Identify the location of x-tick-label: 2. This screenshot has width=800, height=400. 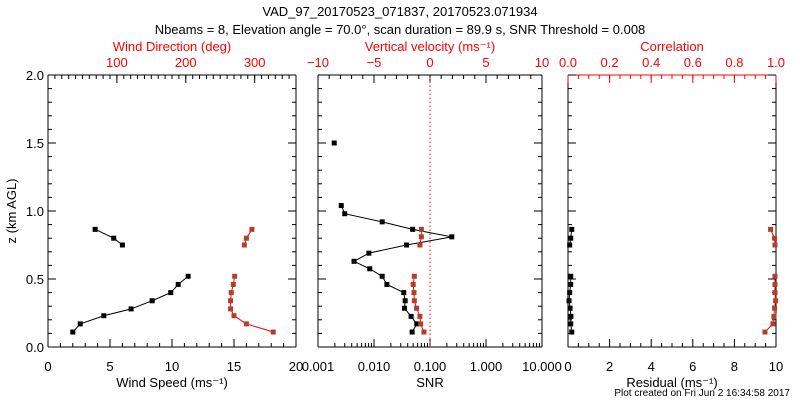
(609, 366).